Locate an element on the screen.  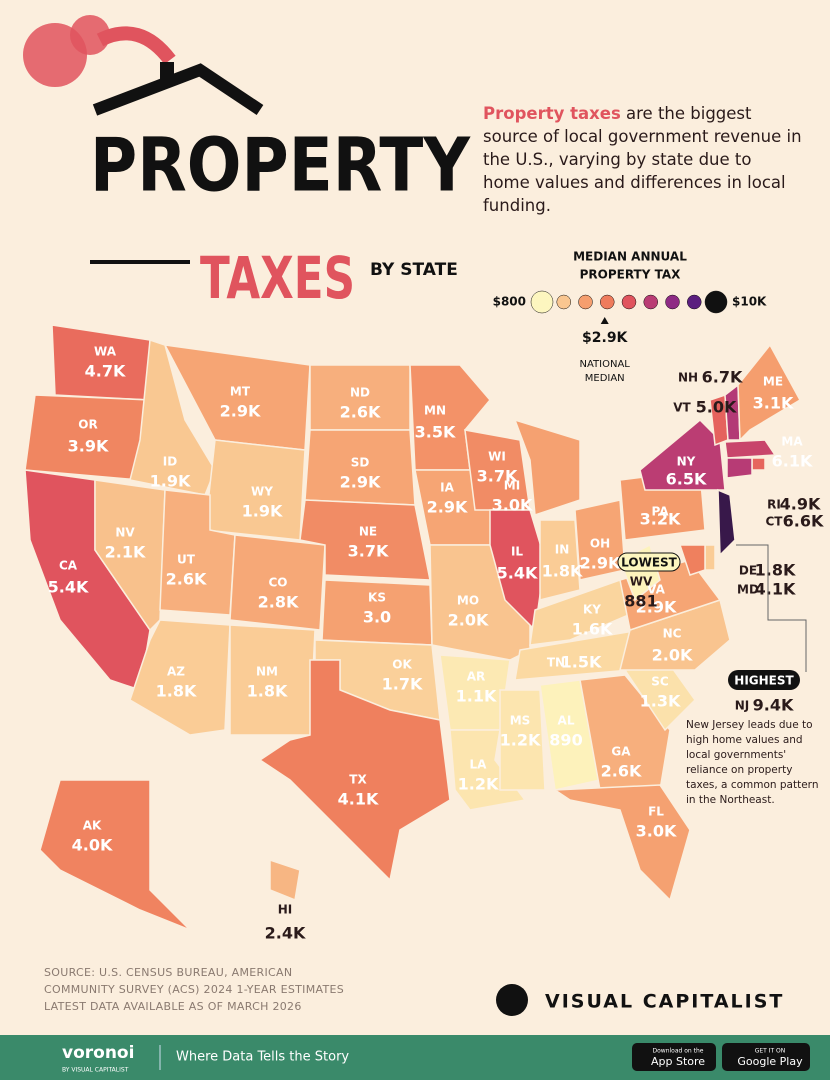
state-abbr: WY is located at coordinates (262, 492).